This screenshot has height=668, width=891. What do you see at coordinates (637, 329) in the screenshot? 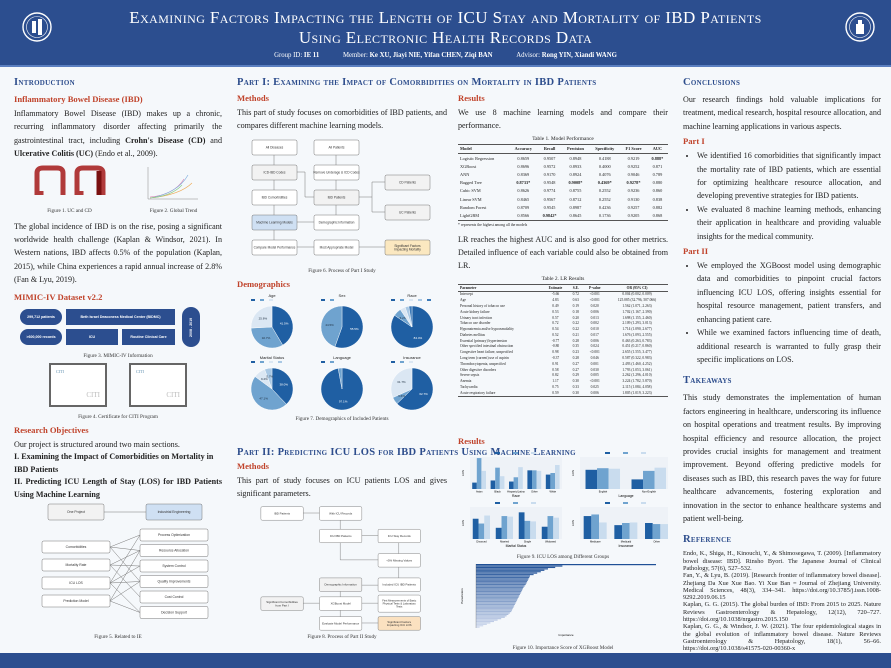
I see `table-cell: 1.714 (1.090, 2.677)` at bounding box center [637, 329].